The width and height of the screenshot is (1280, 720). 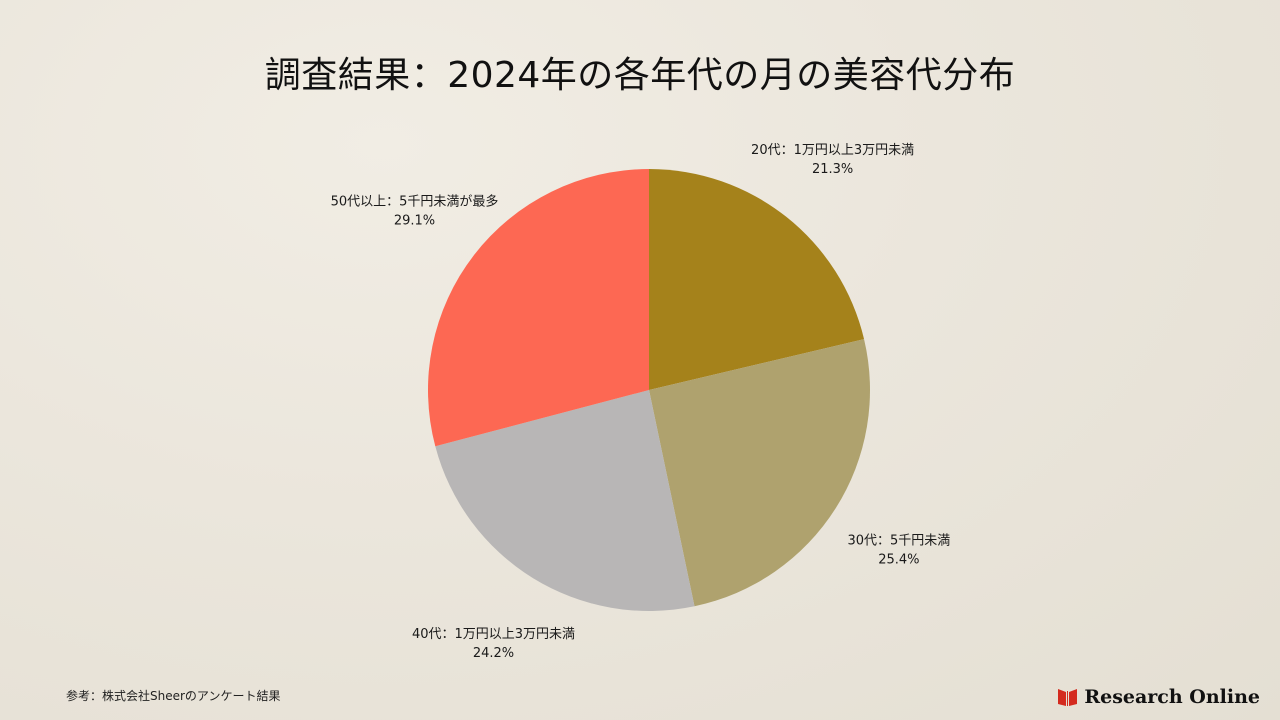 What do you see at coordinates (1068, 697) in the screenshot?
I see `research-online-logo-icon` at bounding box center [1068, 697].